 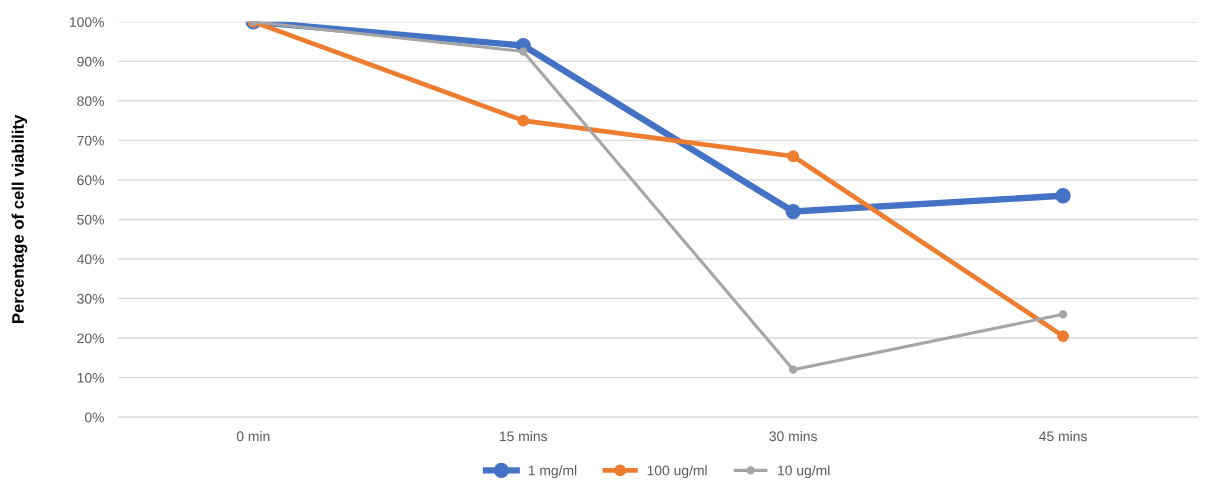 What do you see at coordinates (804, 472) in the screenshot?
I see `legend-label: 10 ug/ml` at bounding box center [804, 472].